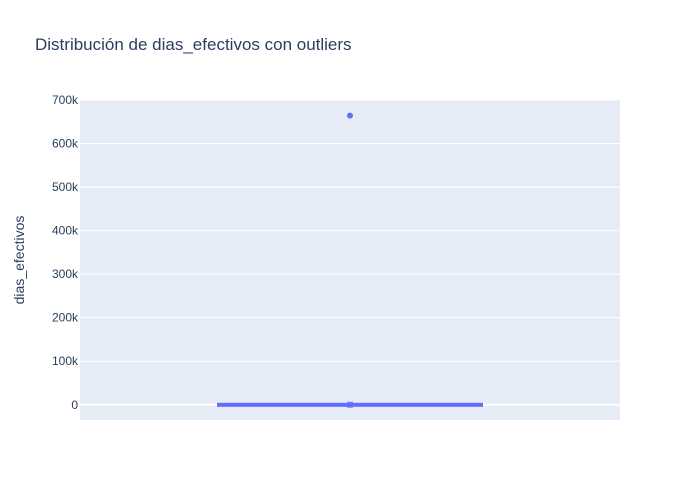 The width and height of the screenshot is (700, 500). Describe the element at coordinates (65, 144) in the screenshot. I see `y-tick-label: 600k` at that location.